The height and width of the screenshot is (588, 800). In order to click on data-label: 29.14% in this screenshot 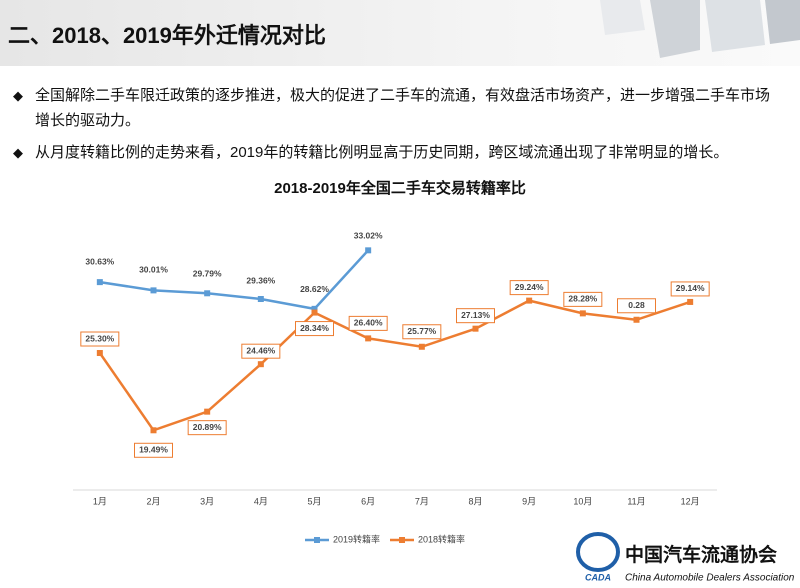, I will do `click(690, 288)`.